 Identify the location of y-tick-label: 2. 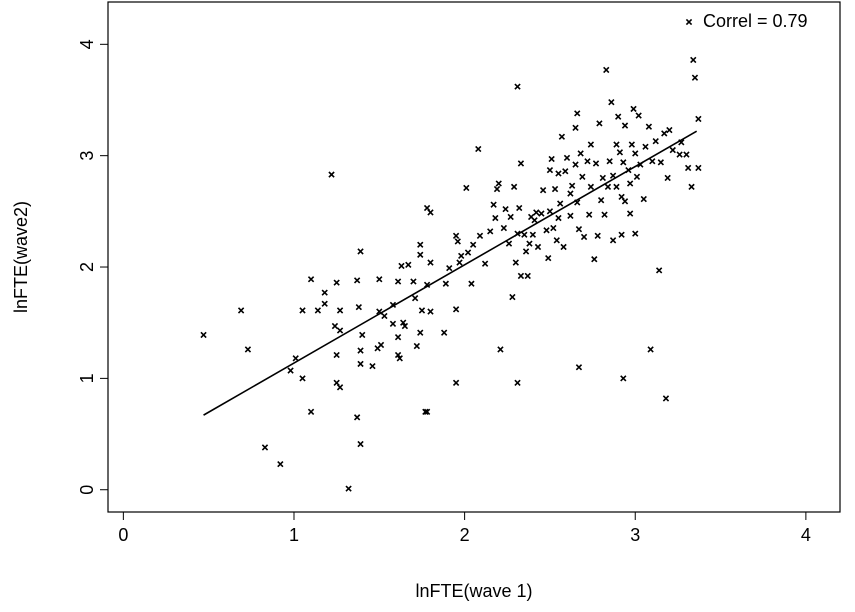
(87, 267).